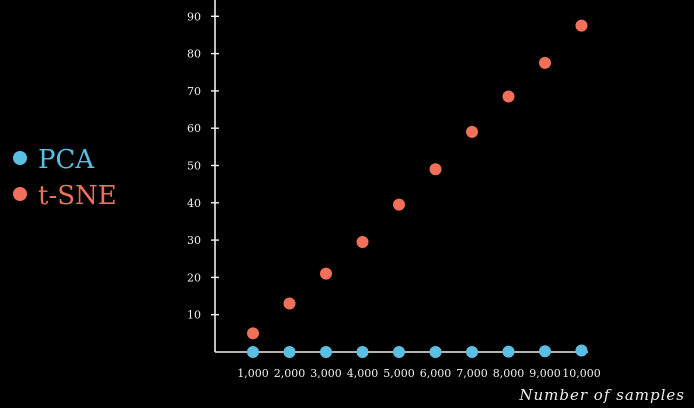 This screenshot has height=408, width=694. I want to click on legend-swatch-pca, so click(20, 158).